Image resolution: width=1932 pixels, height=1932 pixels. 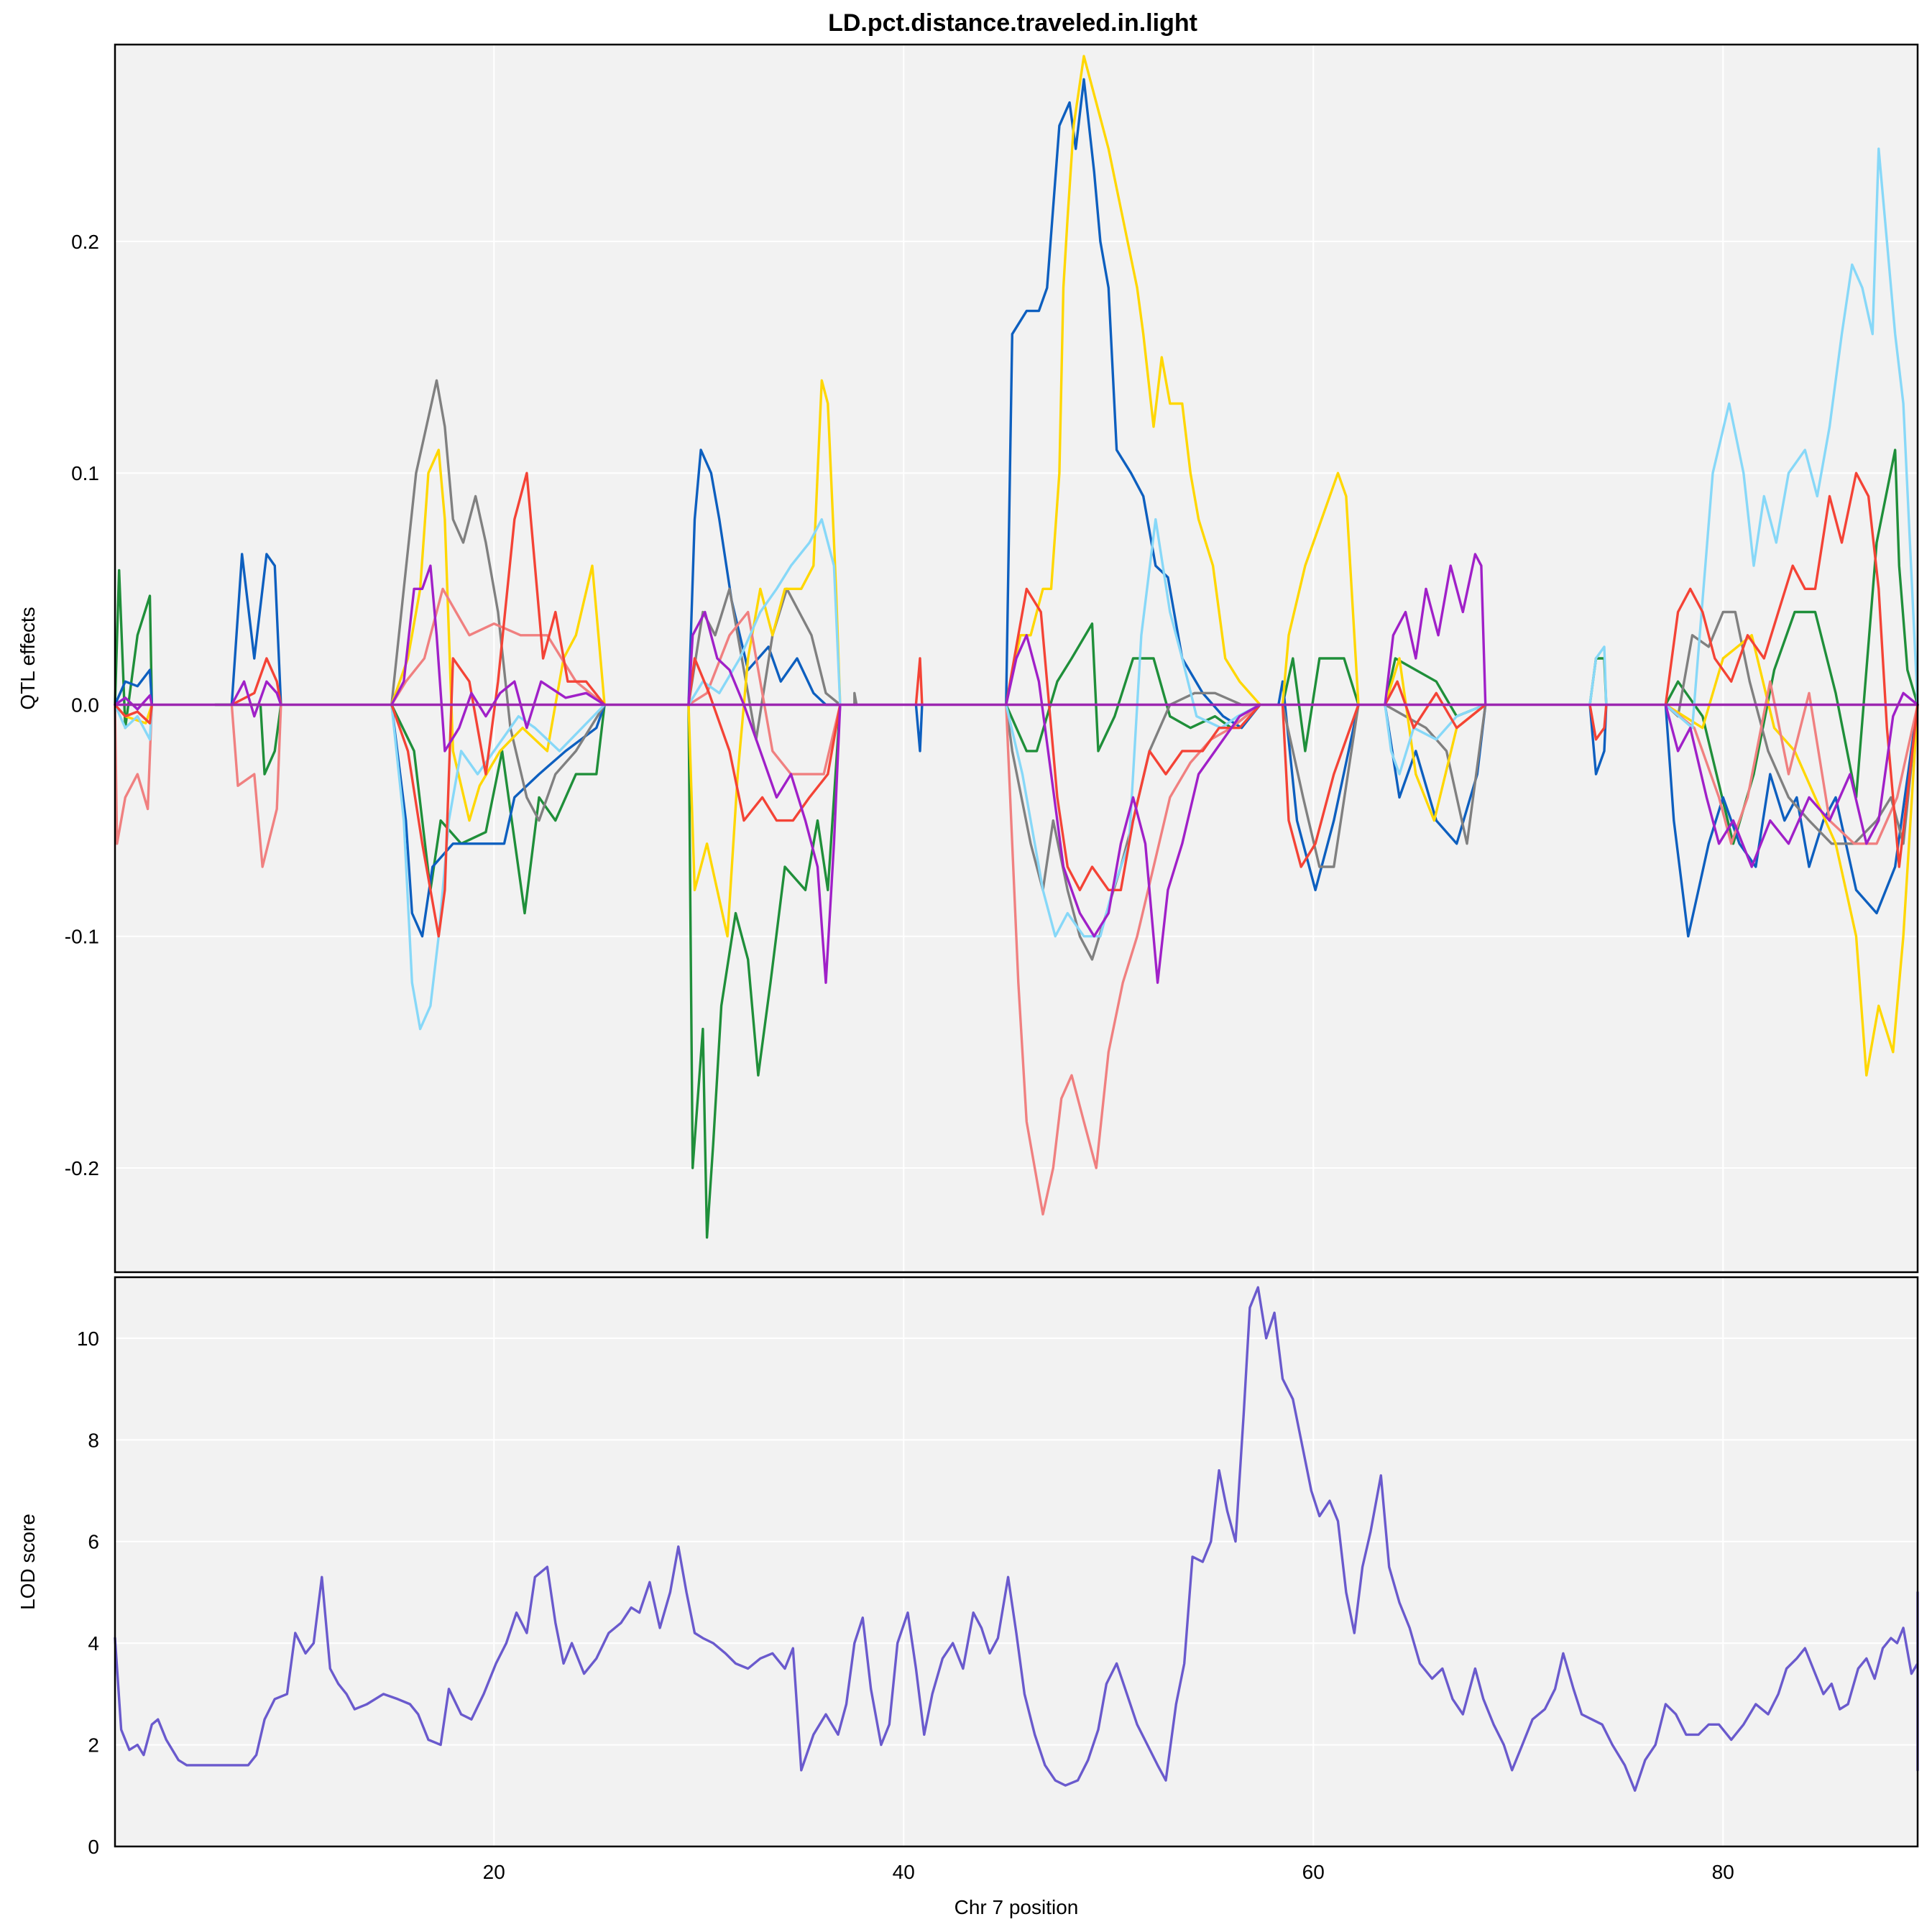 What do you see at coordinates (1012, 23) in the screenshot?
I see `chart-title: LD.pct.distance.traveled.in.light` at bounding box center [1012, 23].